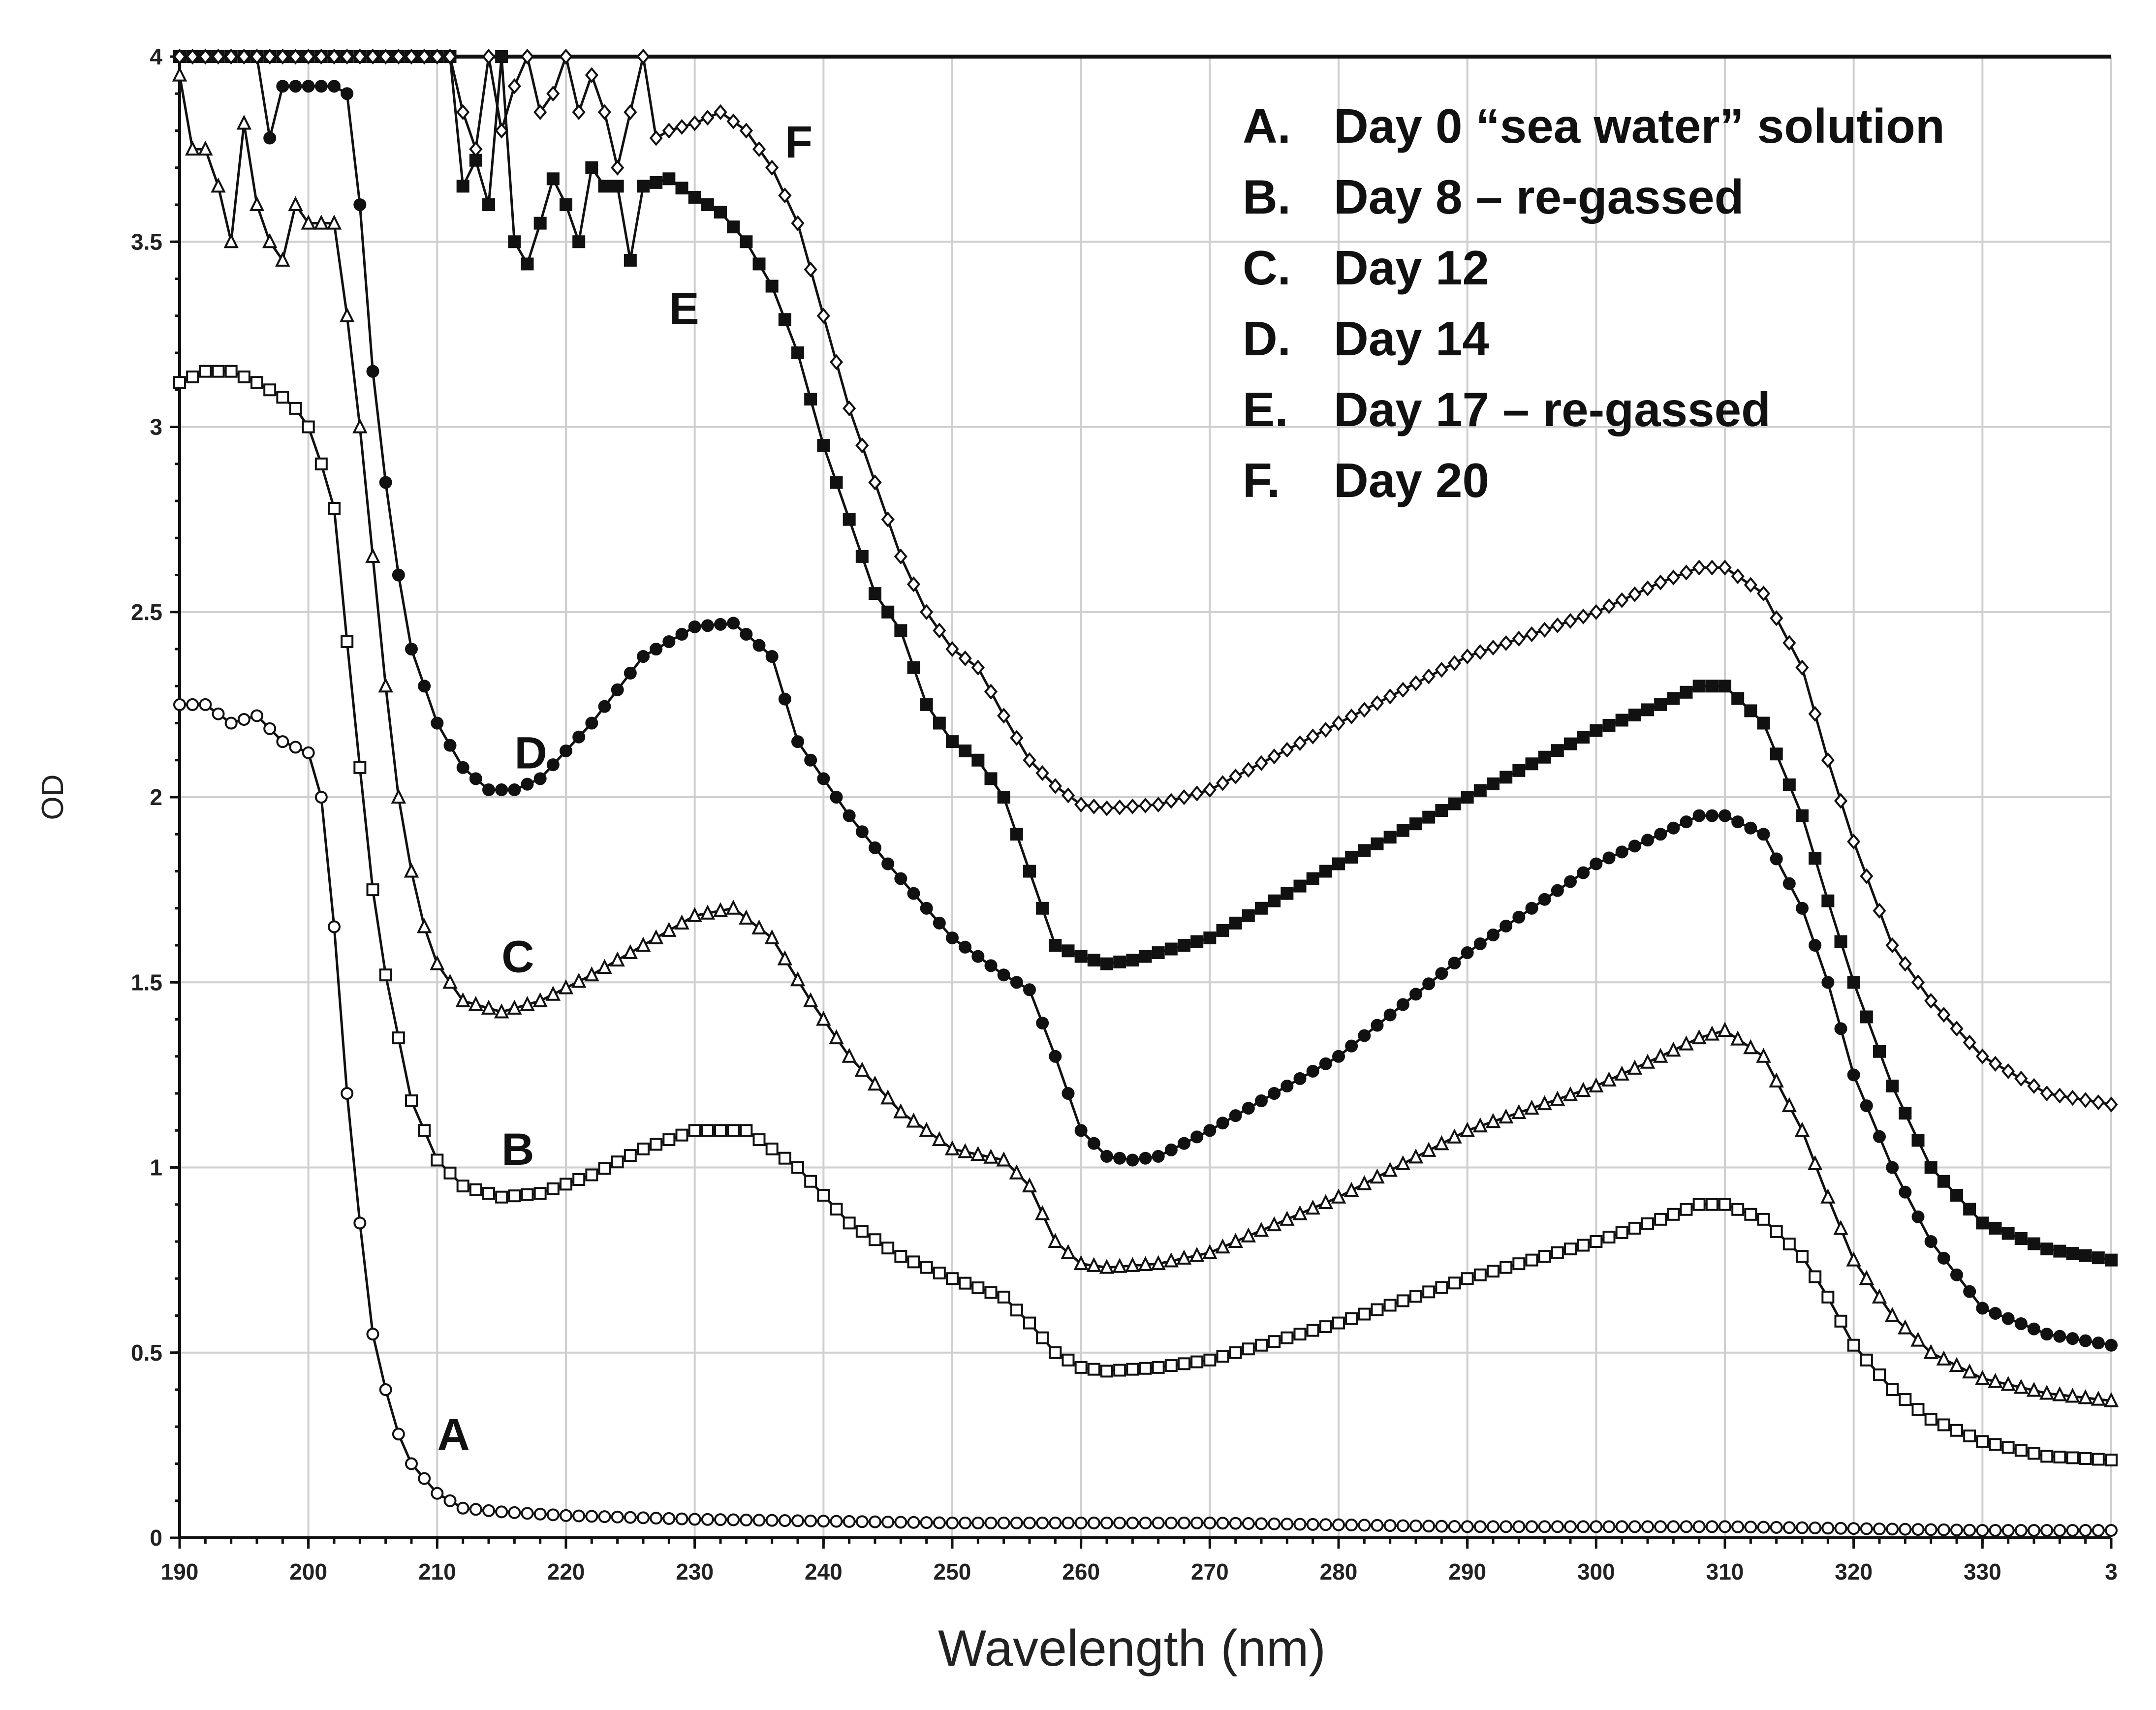 Image resolution: width=2156 pixels, height=1710 pixels. Describe the element at coordinates (156, 797) in the screenshot. I see `y-tick-label: 2` at that location.